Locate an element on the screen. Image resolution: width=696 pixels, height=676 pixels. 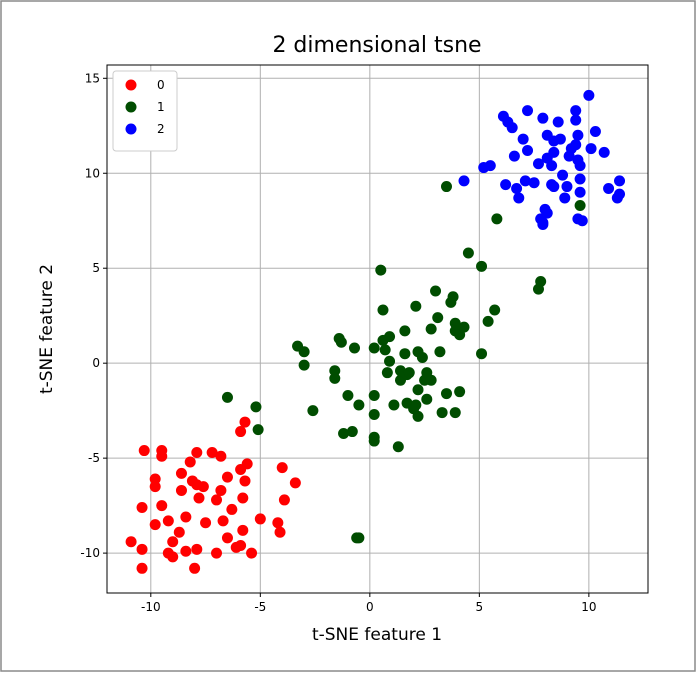
y-tick-label: -10 is located at coordinates (90, 553).